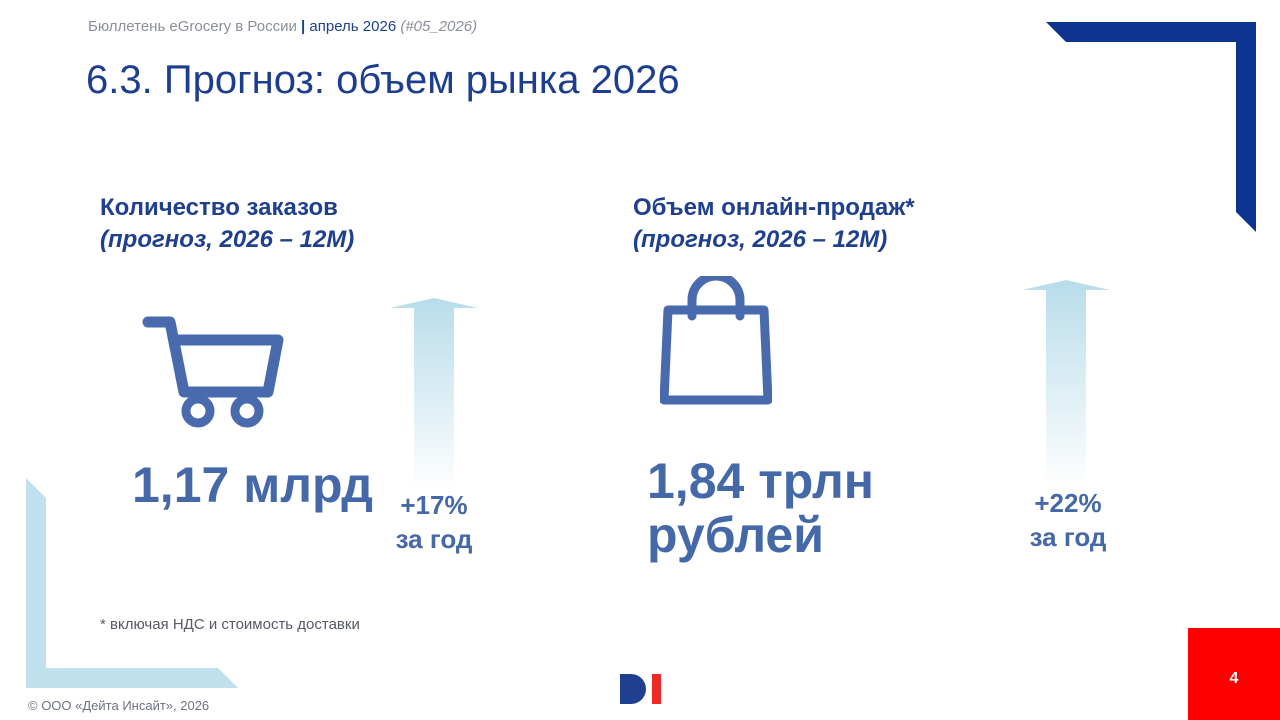 The height and width of the screenshot is (720, 1280). Describe the element at coordinates (119, 705) in the screenshot. I see `copyright: © ООО «Дейта Инсайт», 2026` at that location.